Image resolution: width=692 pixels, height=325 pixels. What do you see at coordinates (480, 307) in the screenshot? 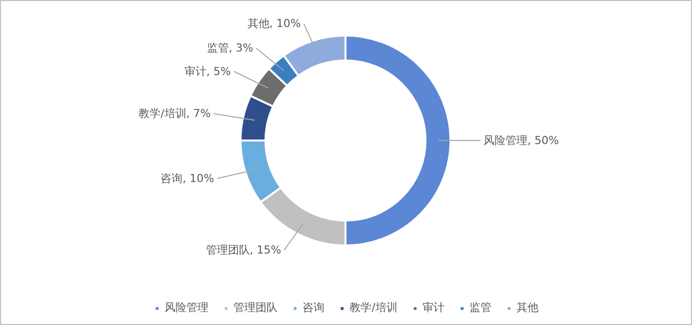
I see `legend-label: 监管` at bounding box center [480, 307].